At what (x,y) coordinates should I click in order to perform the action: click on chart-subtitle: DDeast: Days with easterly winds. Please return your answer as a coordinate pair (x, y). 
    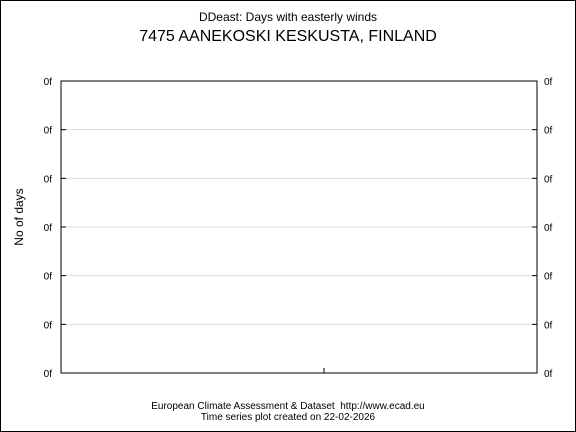
    Looking at the image, I should click on (288, 17).